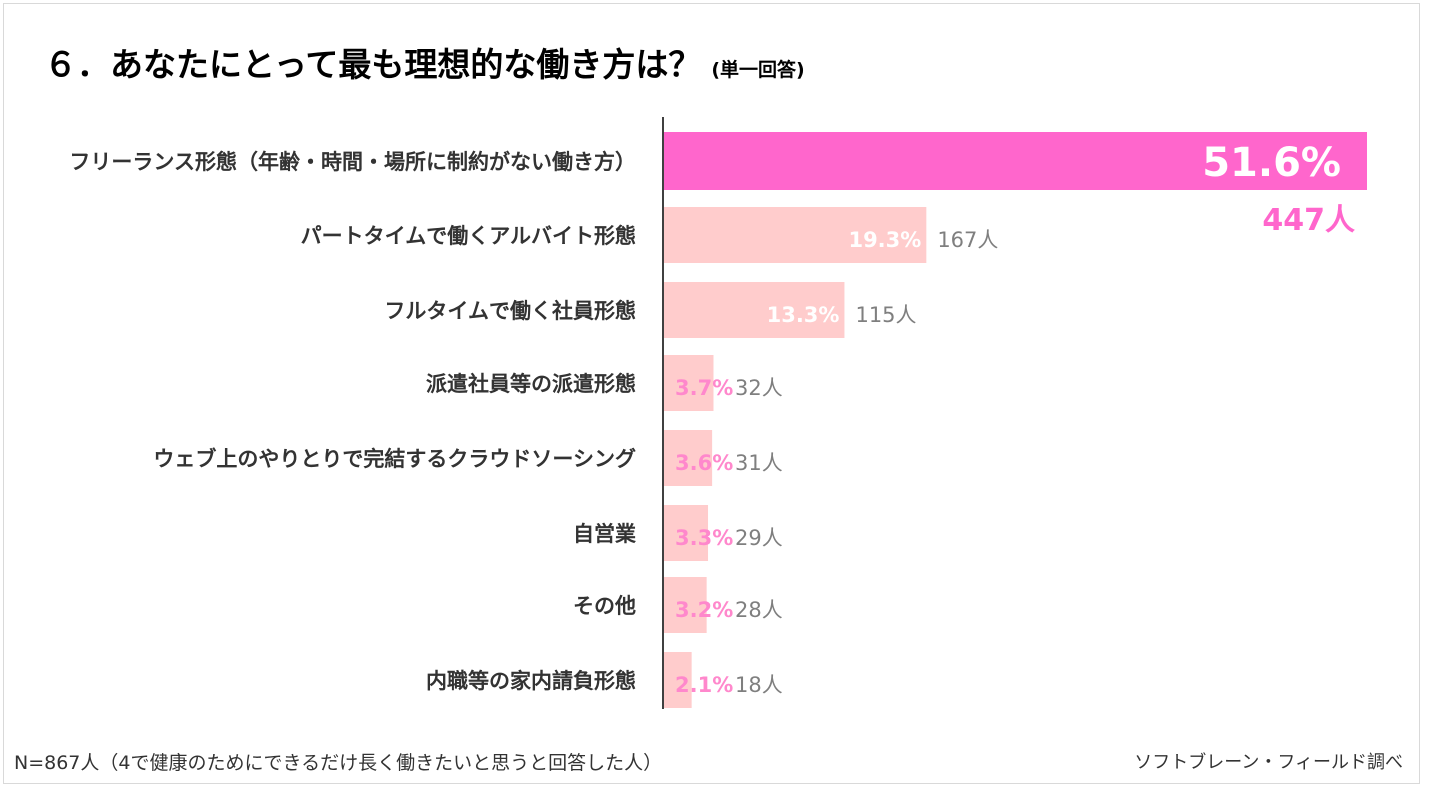 Image resolution: width=1441 pixels, height=790 pixels. Describe the element at coordinates (531, 384) in the screenshot. I see `category-label-3: 派遣社員等の派遣形態` at that location.